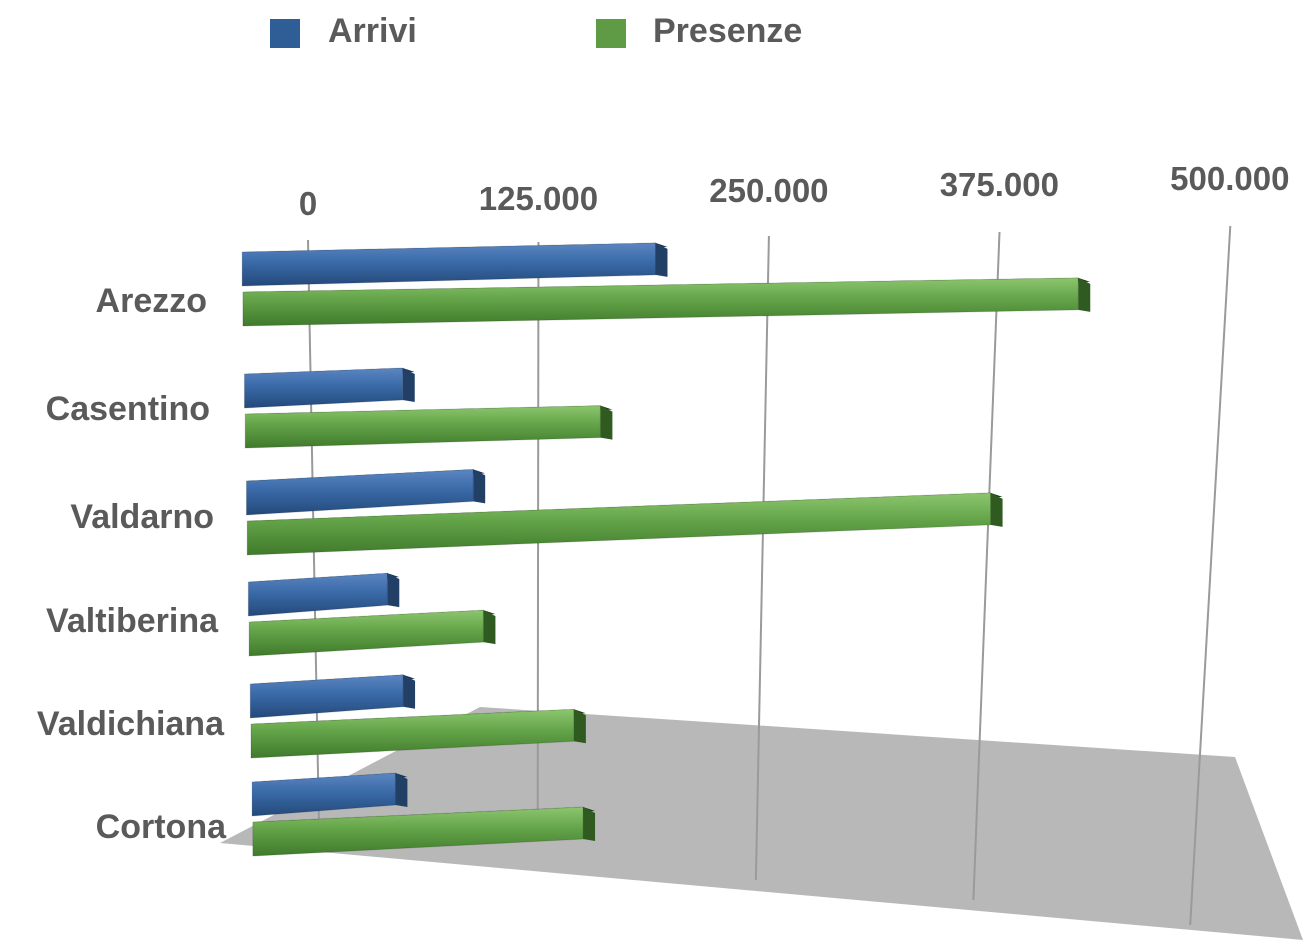  Describe the element at coordinates (538, 198) in the screenshot. I see `x-tick-label: 125.000` at that location.